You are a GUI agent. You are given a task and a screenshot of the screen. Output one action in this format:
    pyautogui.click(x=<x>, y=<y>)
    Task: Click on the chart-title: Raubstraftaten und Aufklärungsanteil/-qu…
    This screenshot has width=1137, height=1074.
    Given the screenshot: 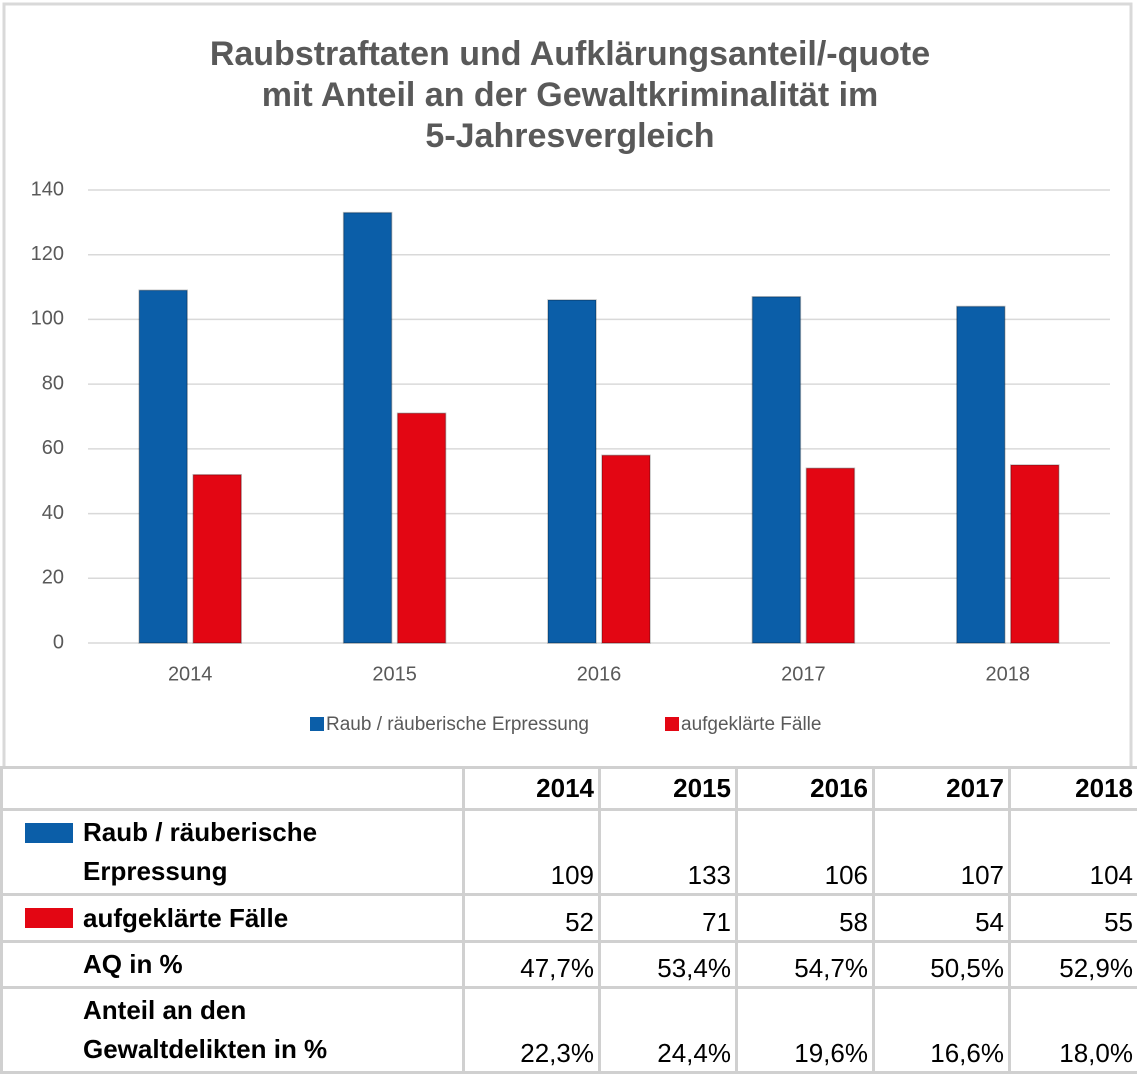 What is the action you would take?
    pyautogui.click(x=570, y=54)
    